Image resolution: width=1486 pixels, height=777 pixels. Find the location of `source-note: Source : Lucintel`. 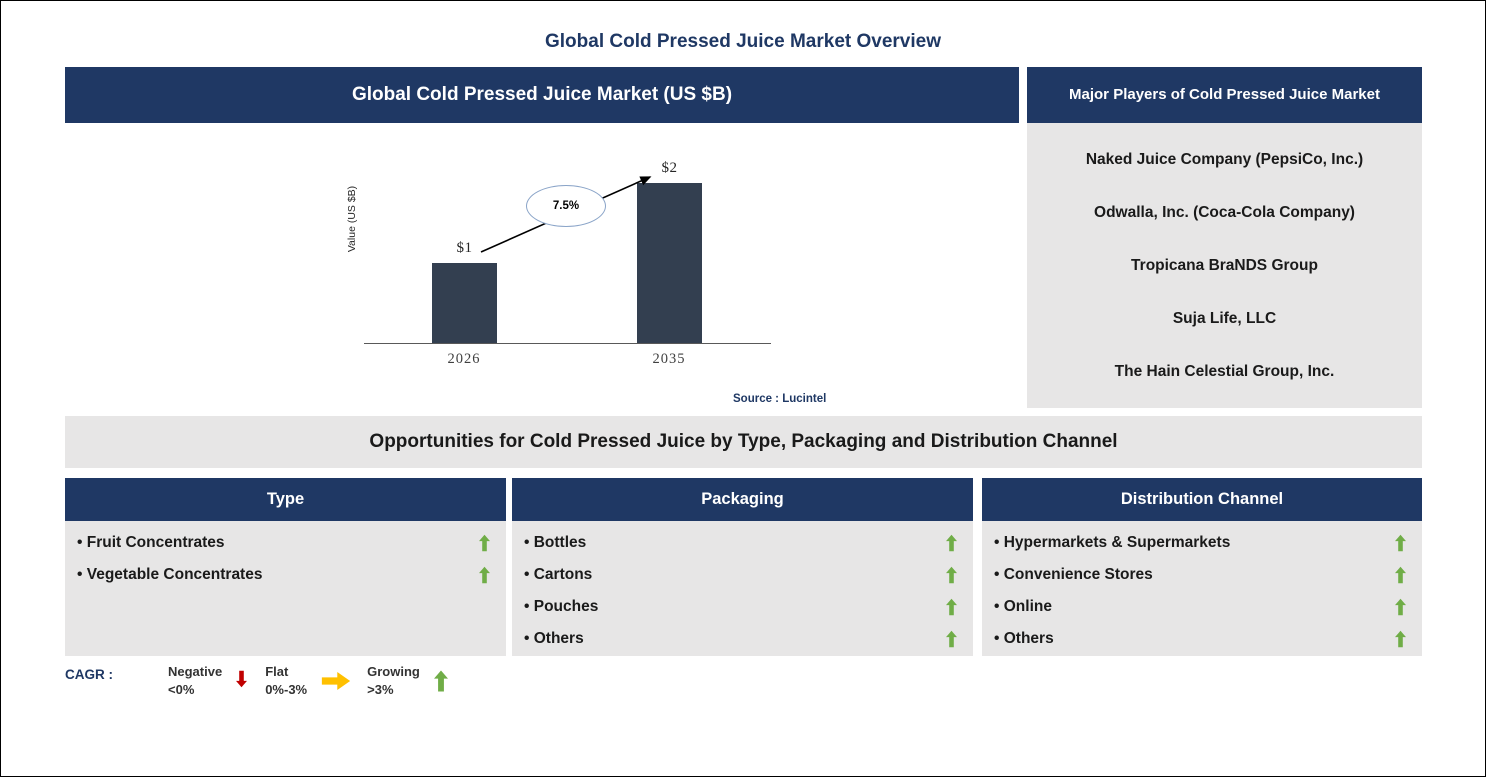

source-note: Source : Lucintel is located at coordinates (780, 399).